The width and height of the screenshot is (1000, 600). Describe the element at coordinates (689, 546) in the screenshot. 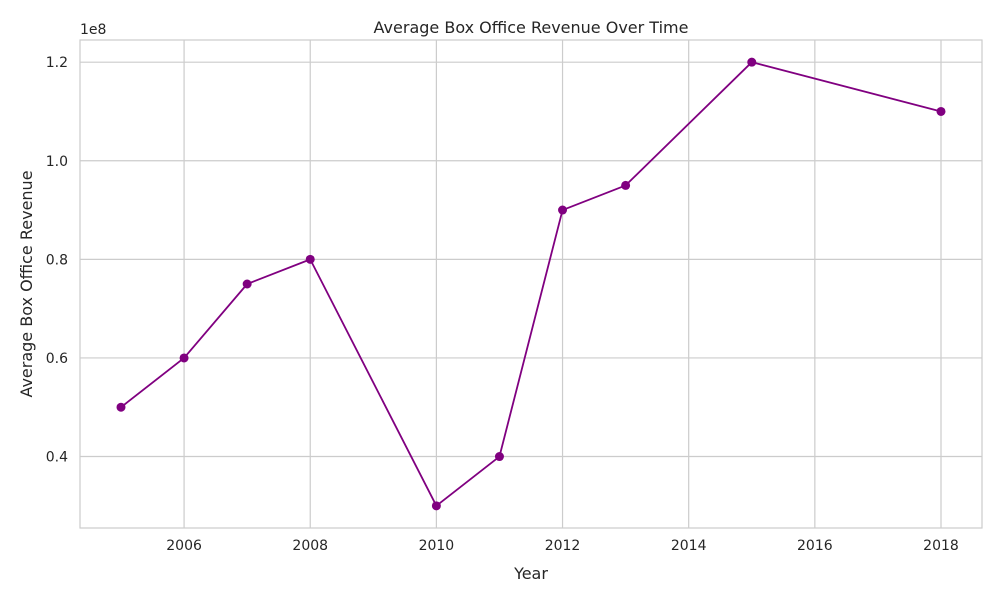

I see `x-tick-label: 2014` at that location.